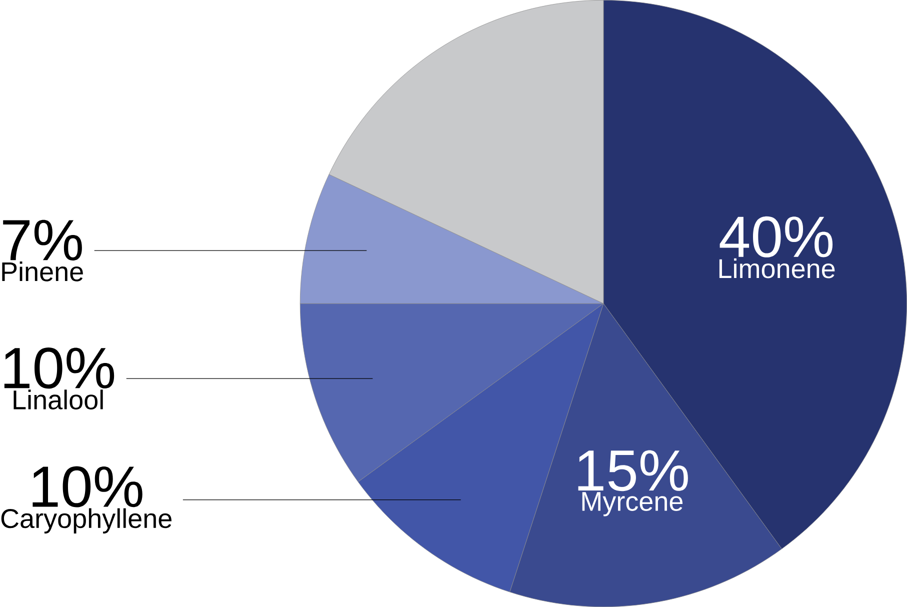 This screenshot has height=607, width=907. I want to click on data-label: 40%, so click(776, 237).